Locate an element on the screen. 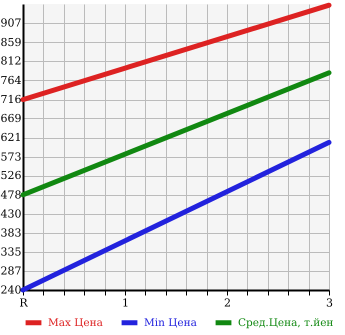  y-tick-label: 764 is located at coordinates (11, 80).